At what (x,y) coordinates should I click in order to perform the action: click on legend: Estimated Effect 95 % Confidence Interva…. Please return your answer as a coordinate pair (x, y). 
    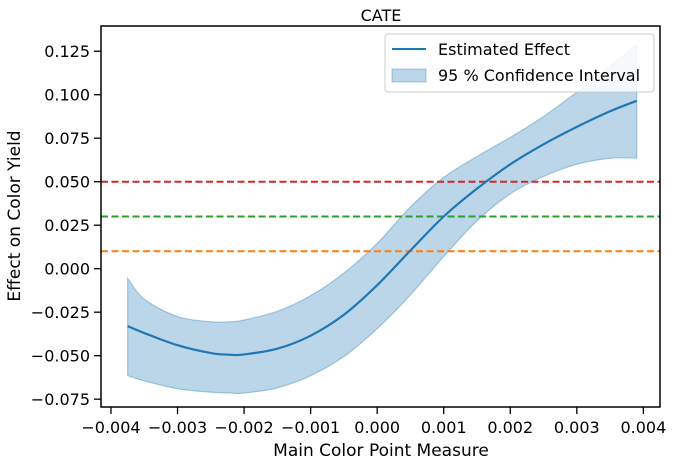
    Looking at the image, I should click on (519, 63).